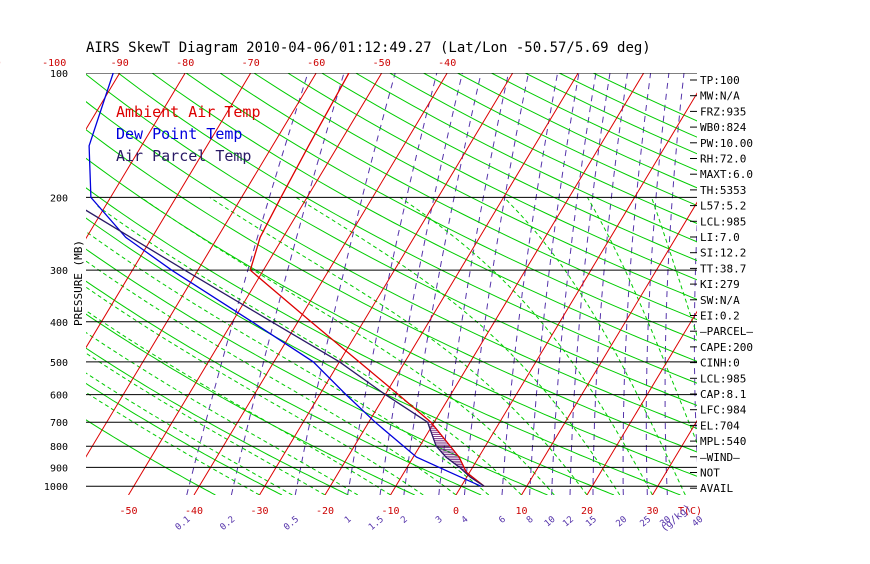  I want to click on pressure-tick-label: 800, so click(59, 447).